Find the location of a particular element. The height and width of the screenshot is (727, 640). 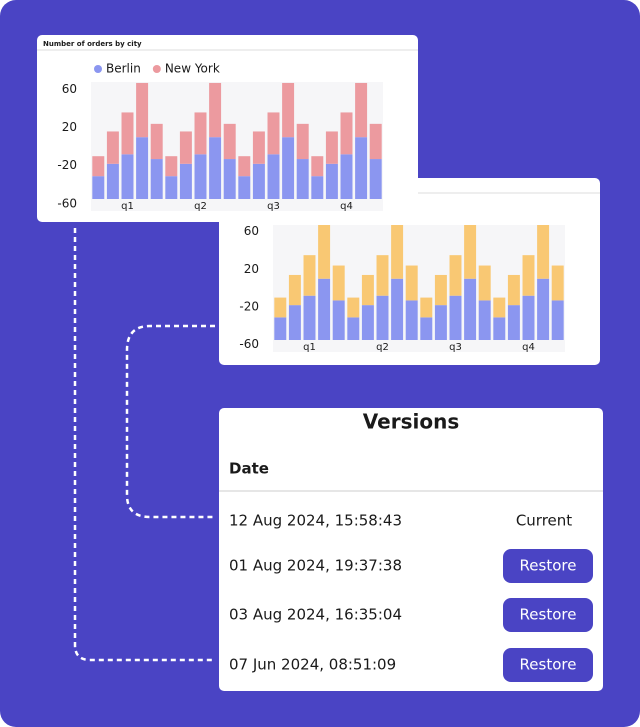

column-header: Date is located at coordinates (249, 469).